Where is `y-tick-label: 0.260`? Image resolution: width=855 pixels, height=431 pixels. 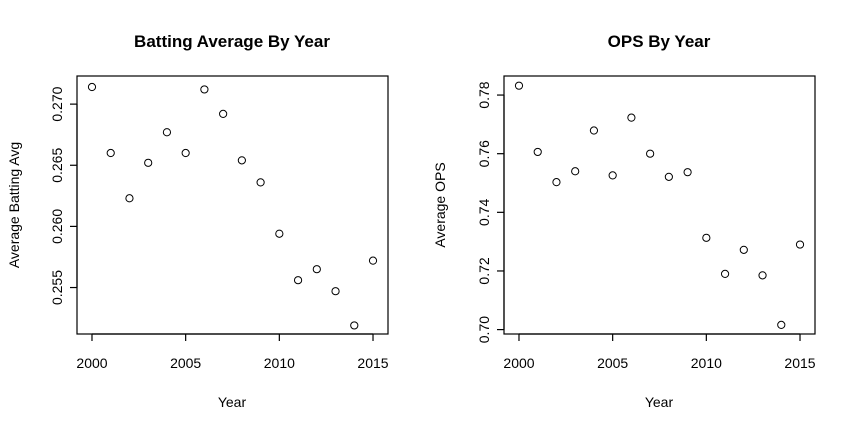
y-tick-label: 0.260 is located at coordinates (57, 226).